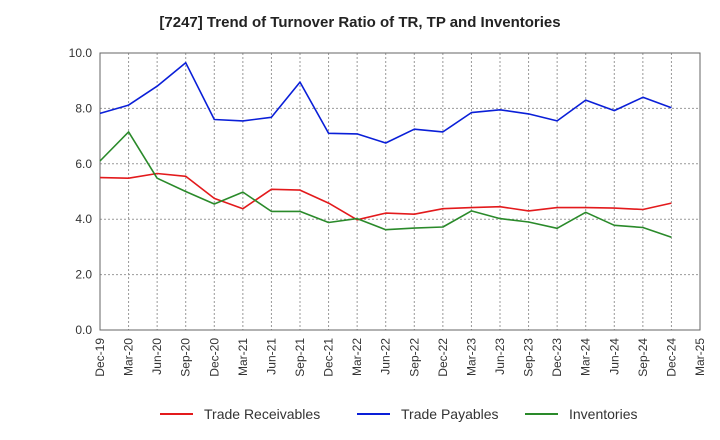 The height and width of the screenshot is (440, 720). What do you see at coordinates (129, 357) in the screenshot?
I see `x-tick-label: Mar-20` at bounding box center [129, 357].